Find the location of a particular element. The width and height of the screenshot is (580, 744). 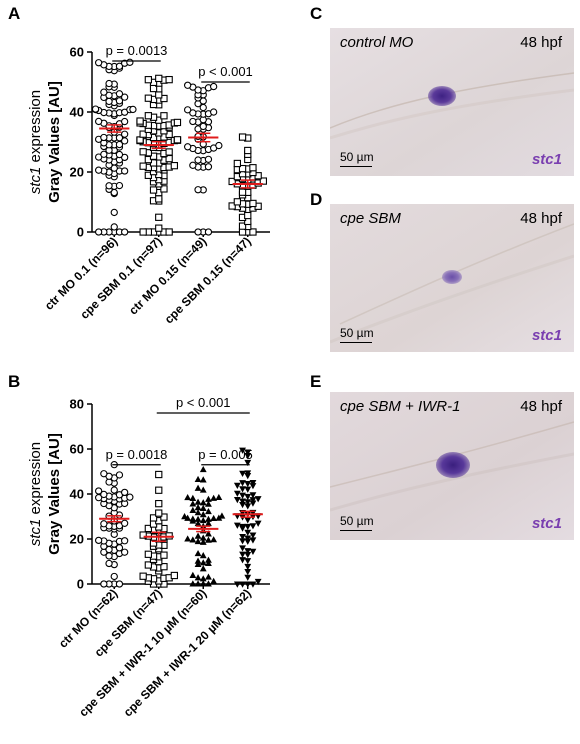

condition-label: control MO is located at coordinates (377, 42).